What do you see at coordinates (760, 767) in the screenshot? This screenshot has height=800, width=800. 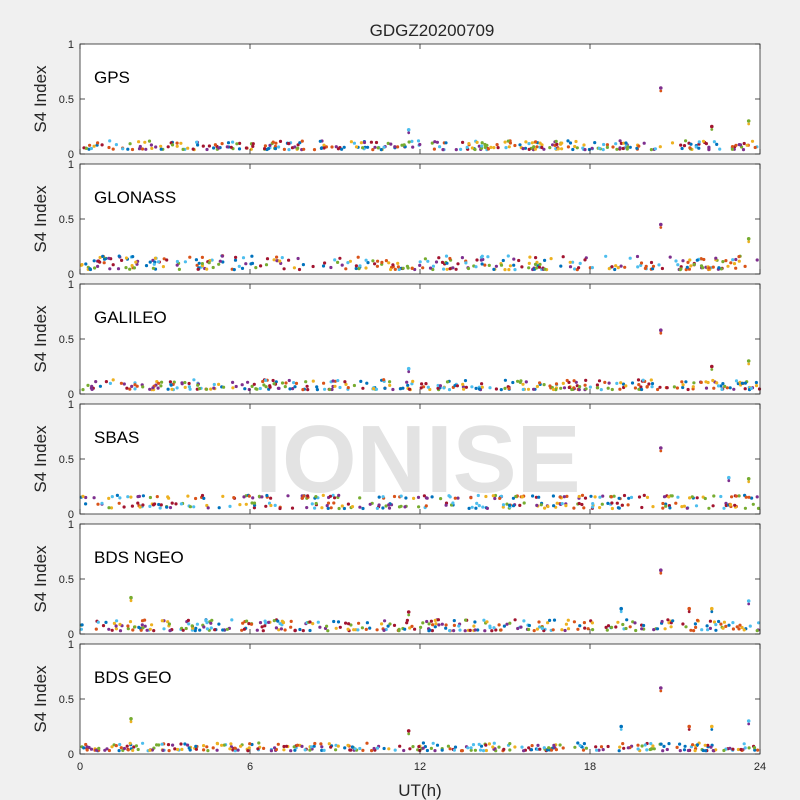 I see `x-tick-label: 24` at bounding box center [760, 767].